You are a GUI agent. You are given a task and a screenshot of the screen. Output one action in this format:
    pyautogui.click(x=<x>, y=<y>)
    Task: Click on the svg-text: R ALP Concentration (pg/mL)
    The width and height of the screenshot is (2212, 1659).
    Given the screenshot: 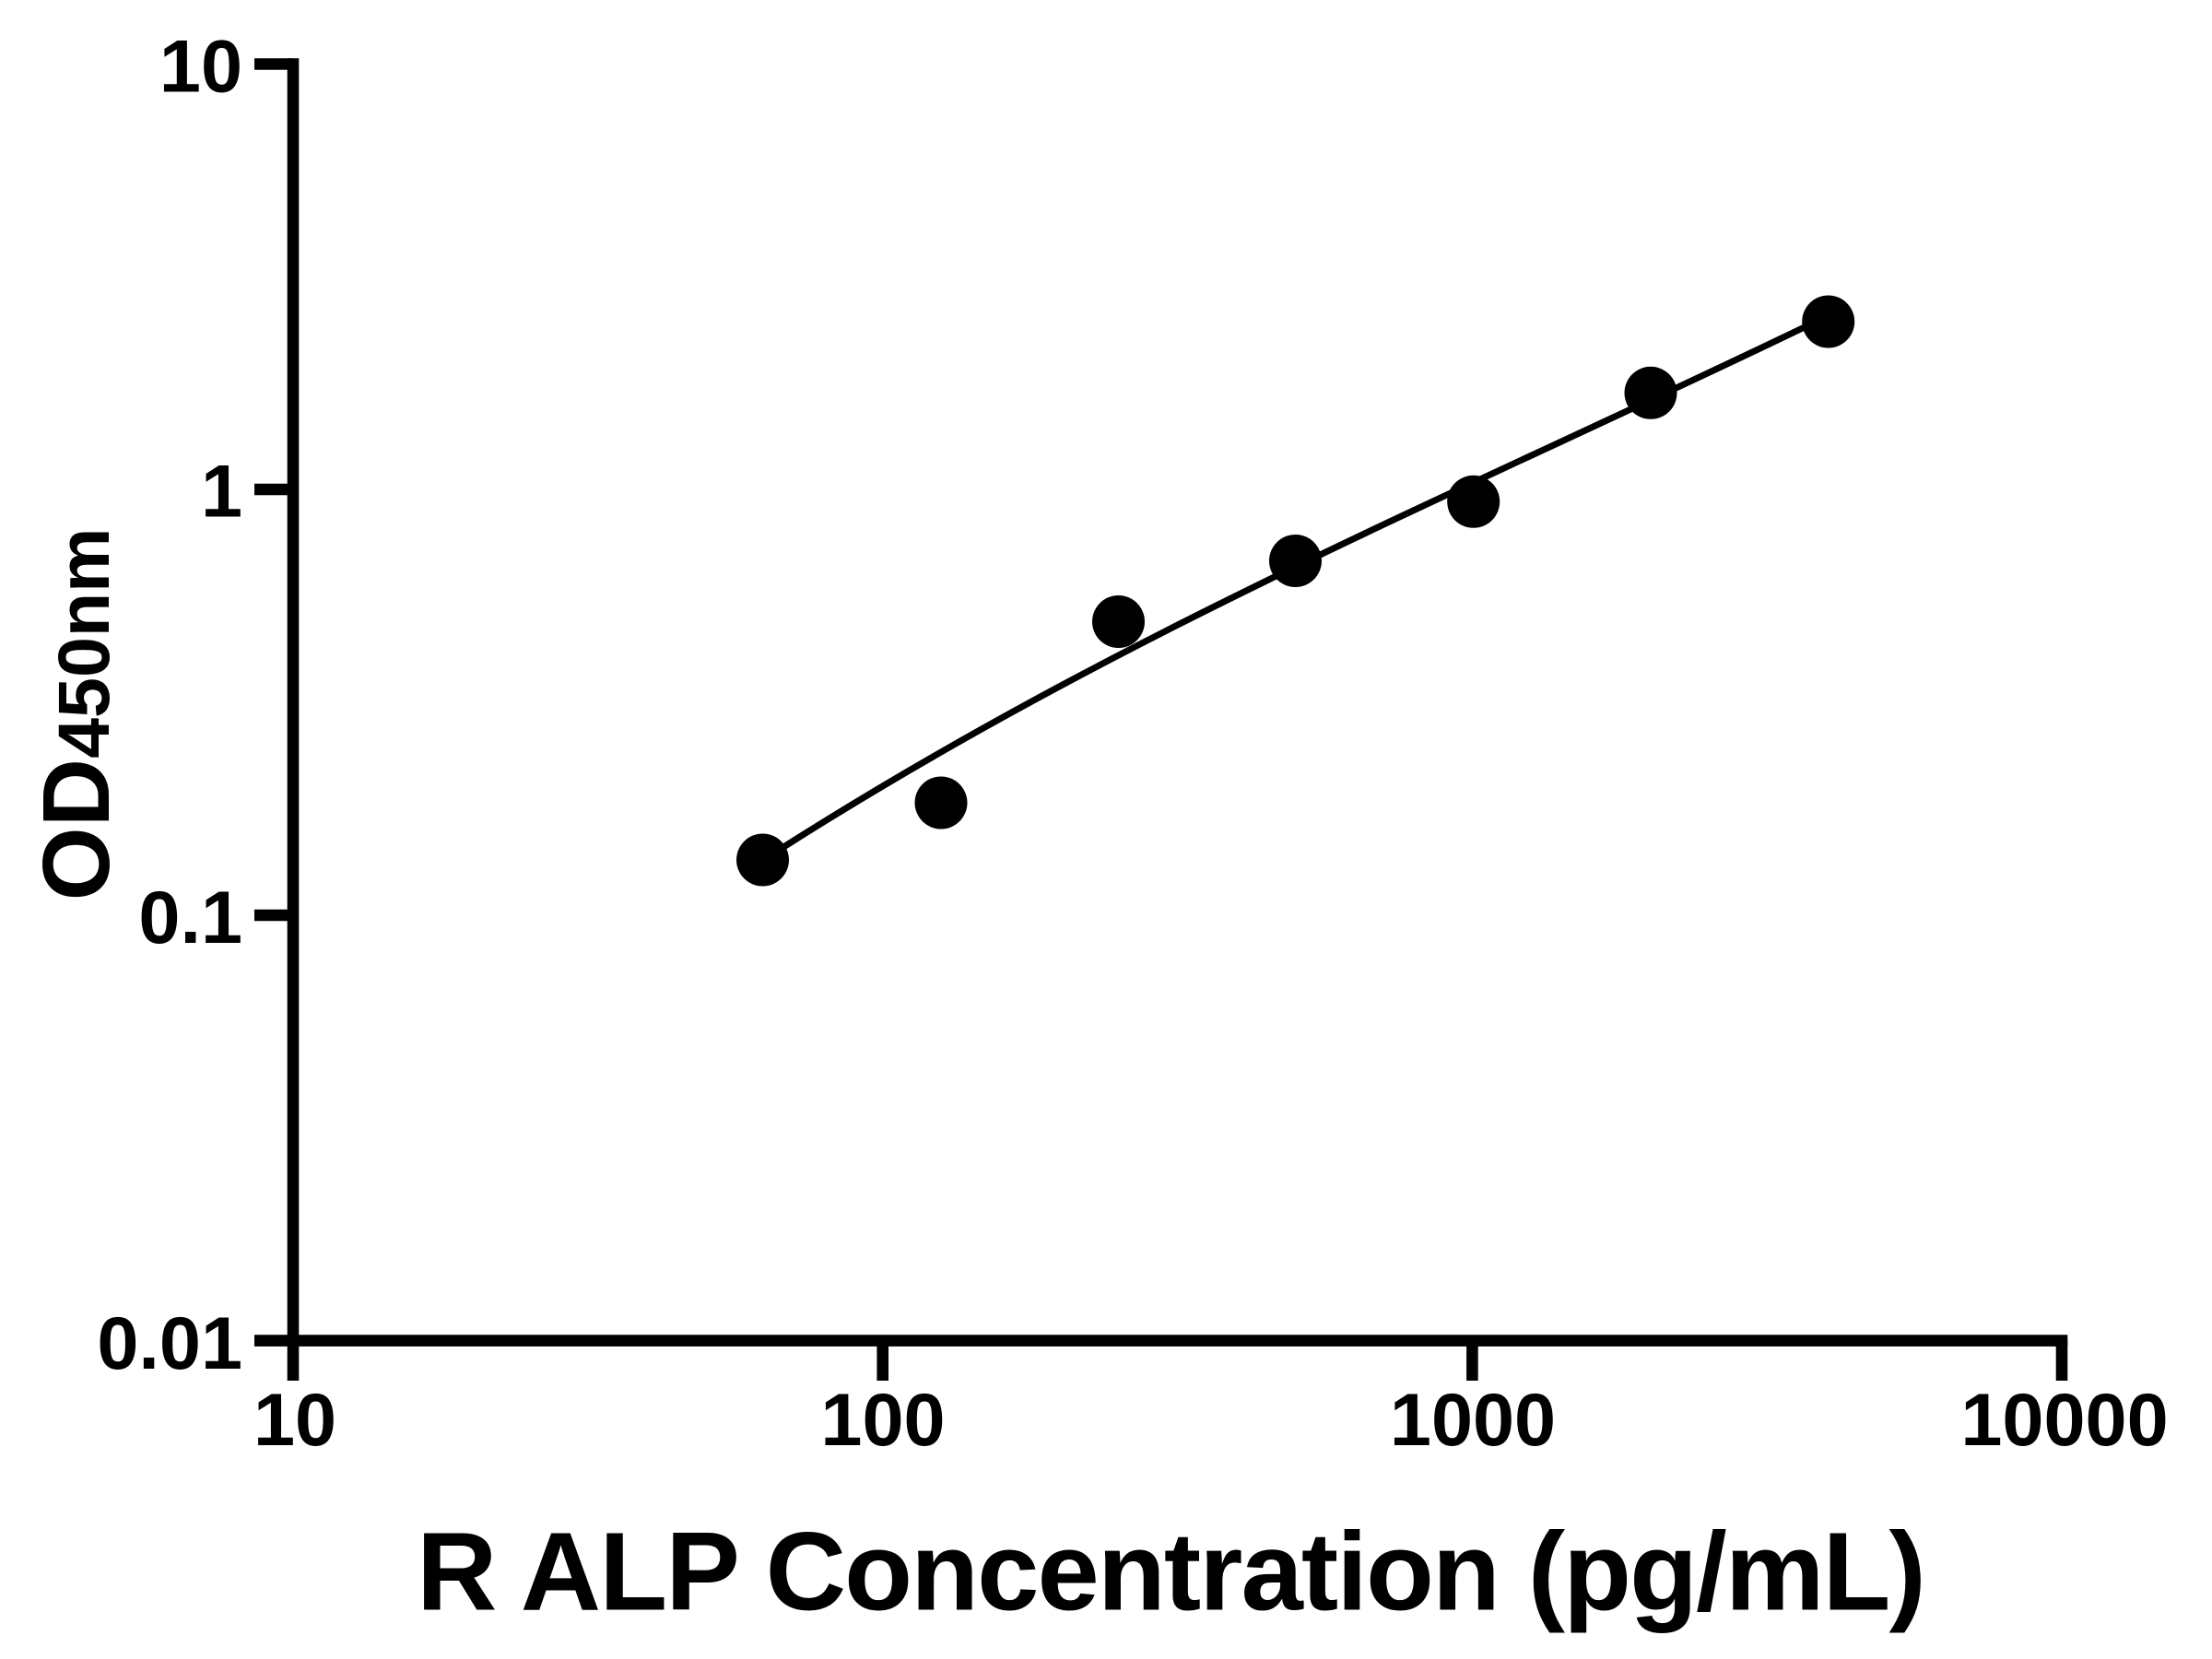 What is the action you would take?
    pyautogui.click(x=1170, y=1571)
    